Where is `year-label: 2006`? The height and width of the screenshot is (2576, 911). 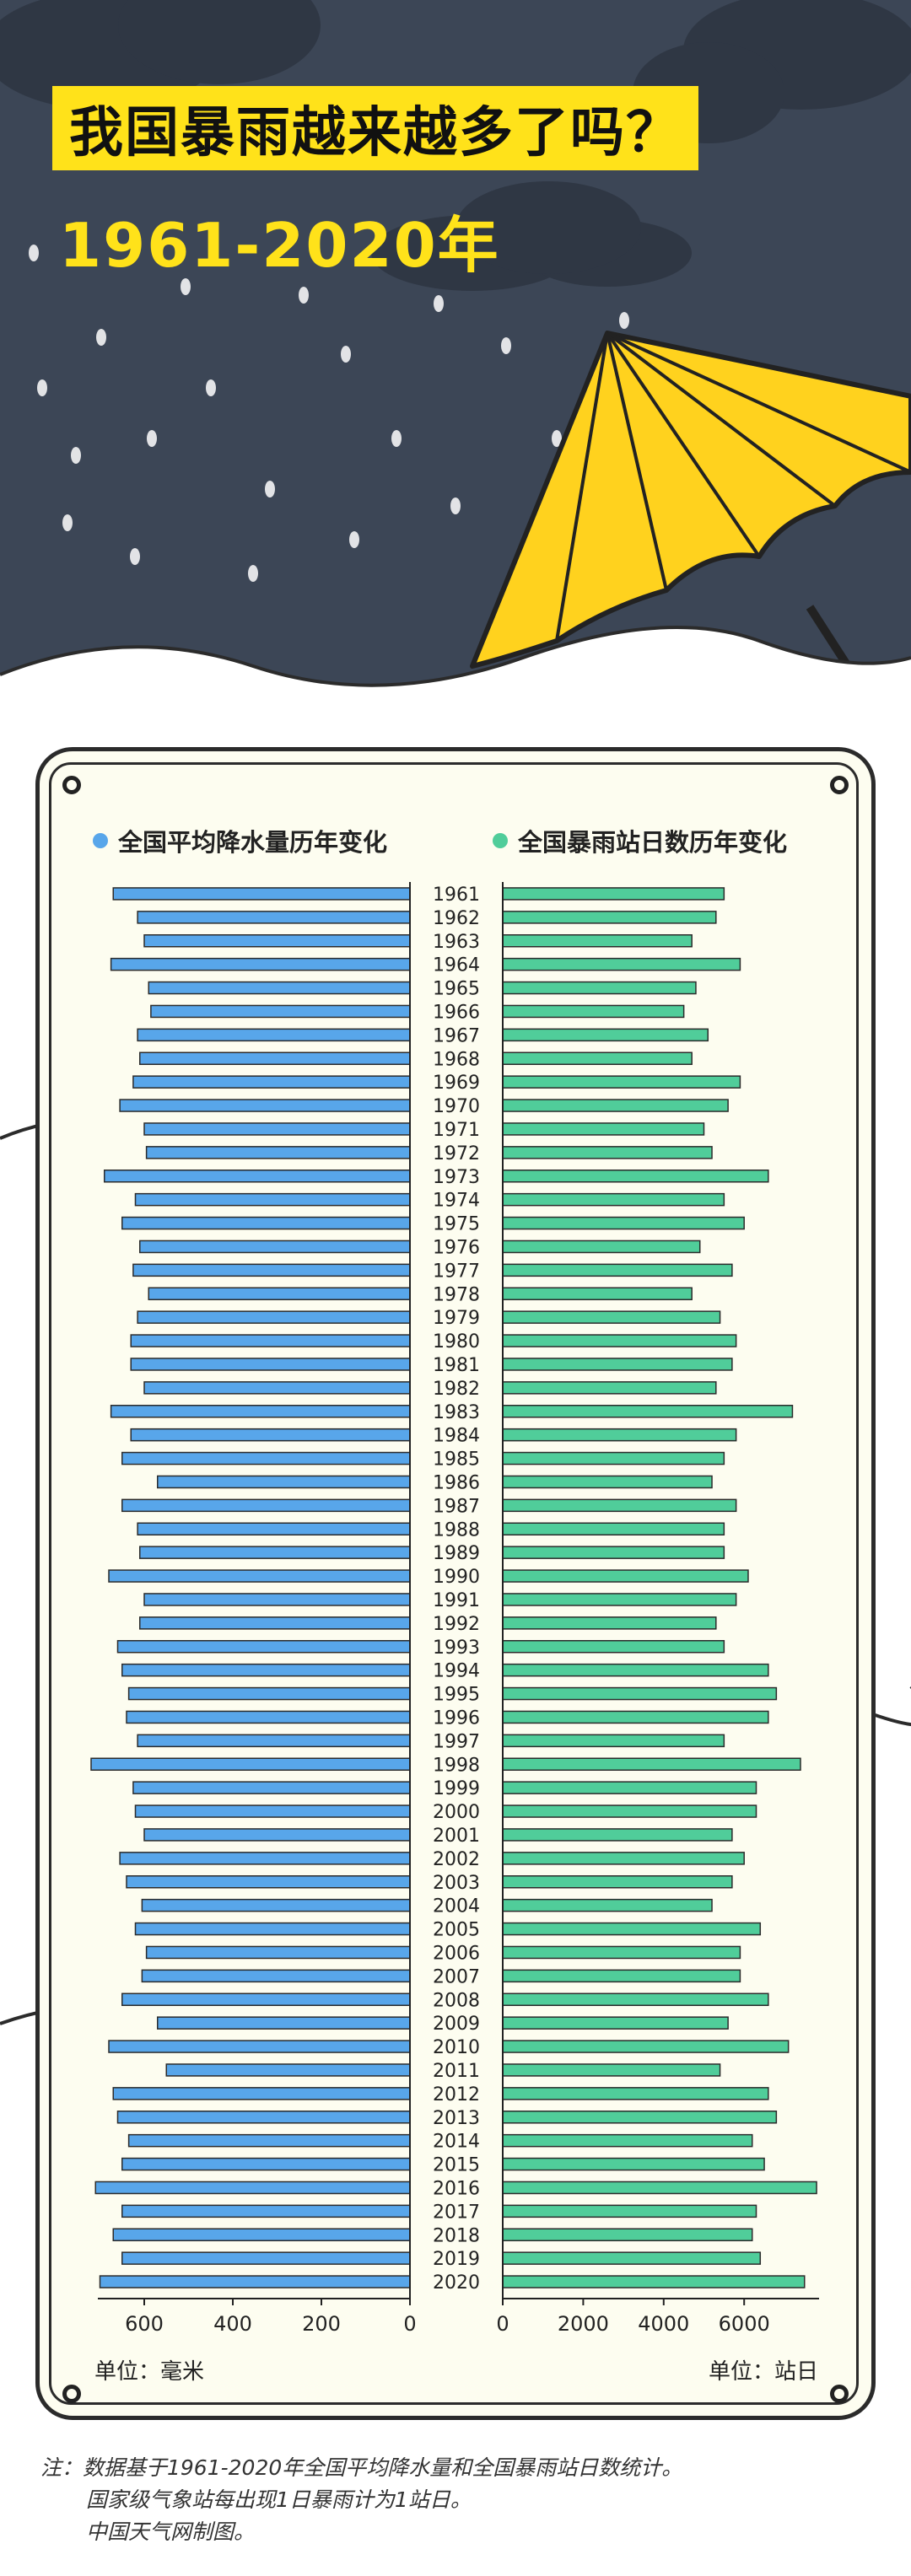 year-label: 2006 is located at coordinates (456, 1954).